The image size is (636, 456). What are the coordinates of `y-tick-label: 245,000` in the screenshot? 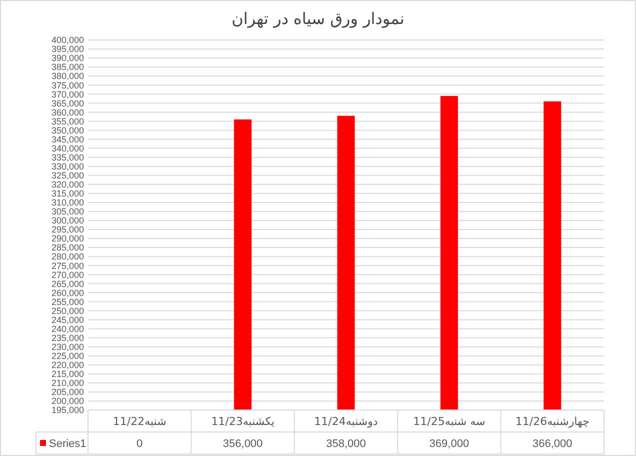 It's located at (67, 319).